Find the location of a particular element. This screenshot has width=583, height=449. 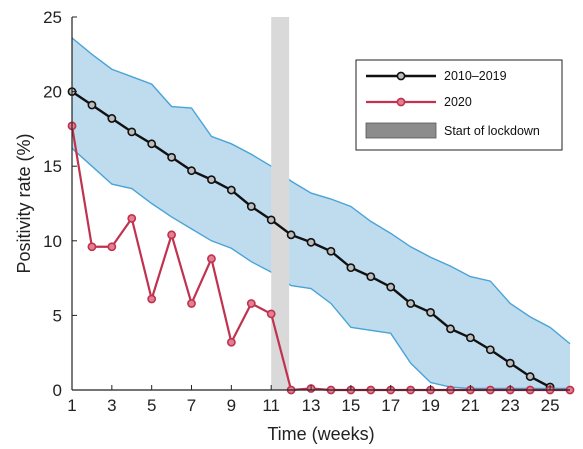

legend-marker-2010-2019 is located at coordinates (401, 76).